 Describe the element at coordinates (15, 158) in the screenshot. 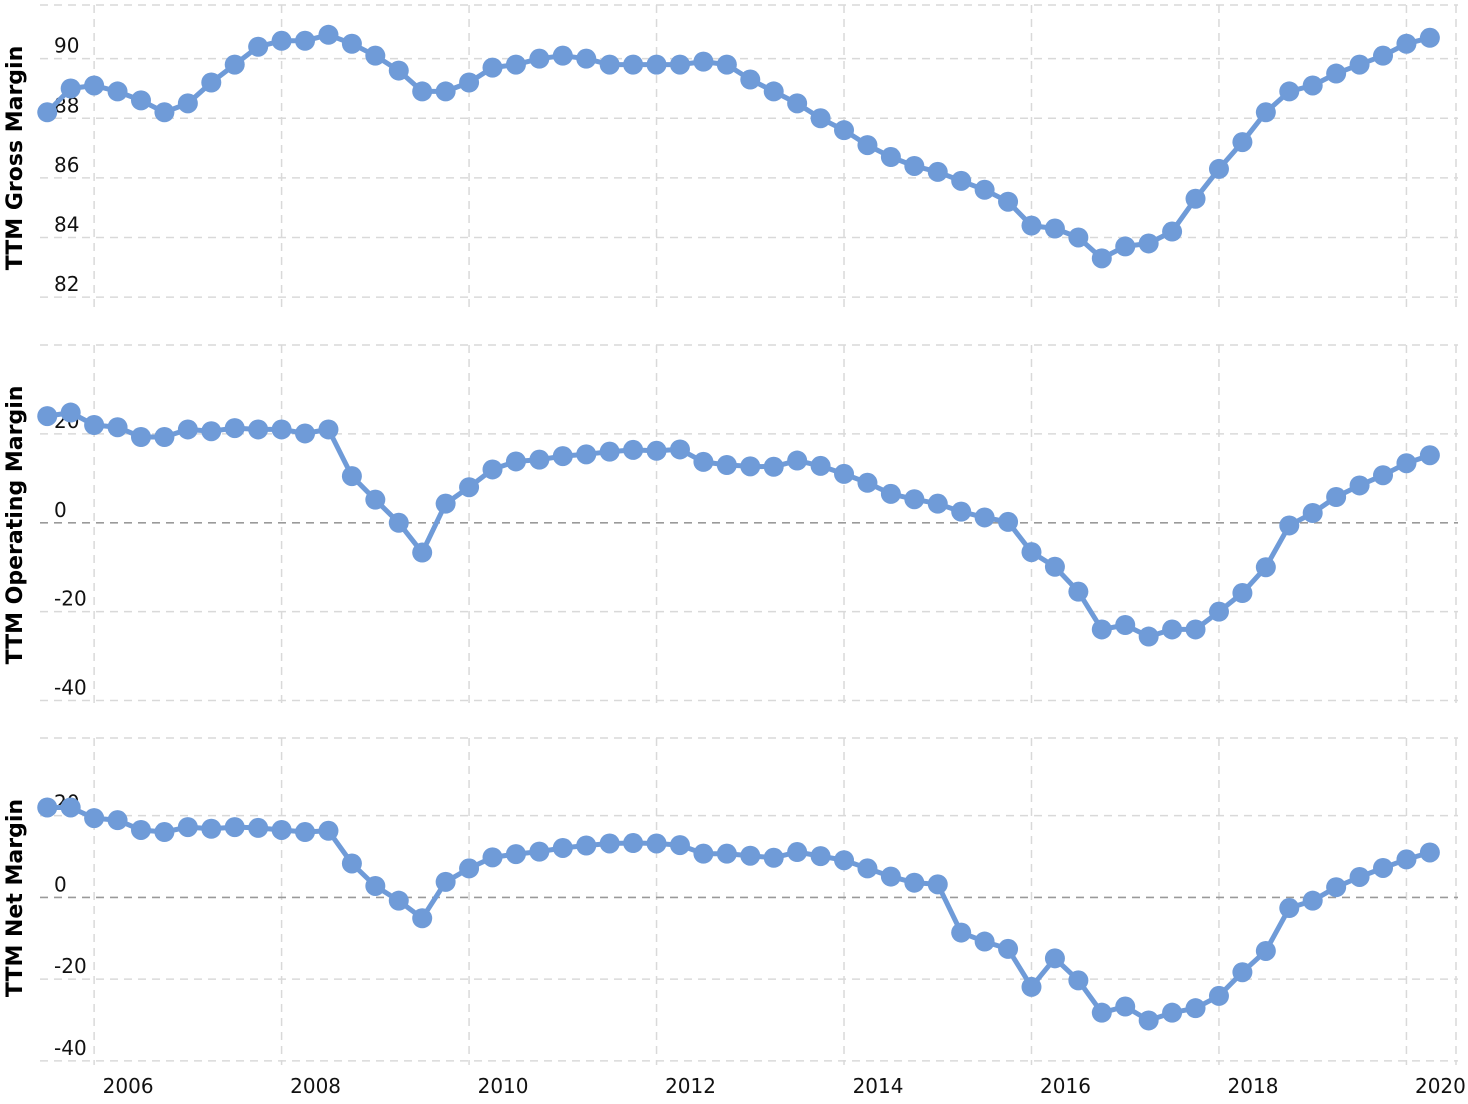

I see `y-axis-title: TTM Gross Margin` at that location.